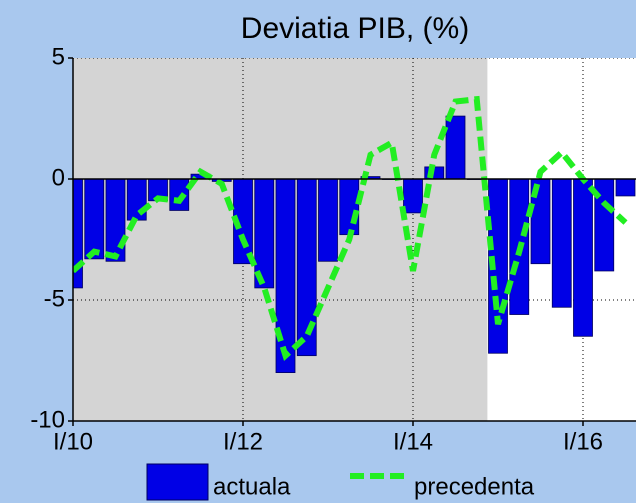 Image resolution: width=636 pixels, height=503 pixels. What do you see at coordinates (413, 441) in the screenshot?
I see `x-tick-label: I/14` at bounding box center [413, 441].